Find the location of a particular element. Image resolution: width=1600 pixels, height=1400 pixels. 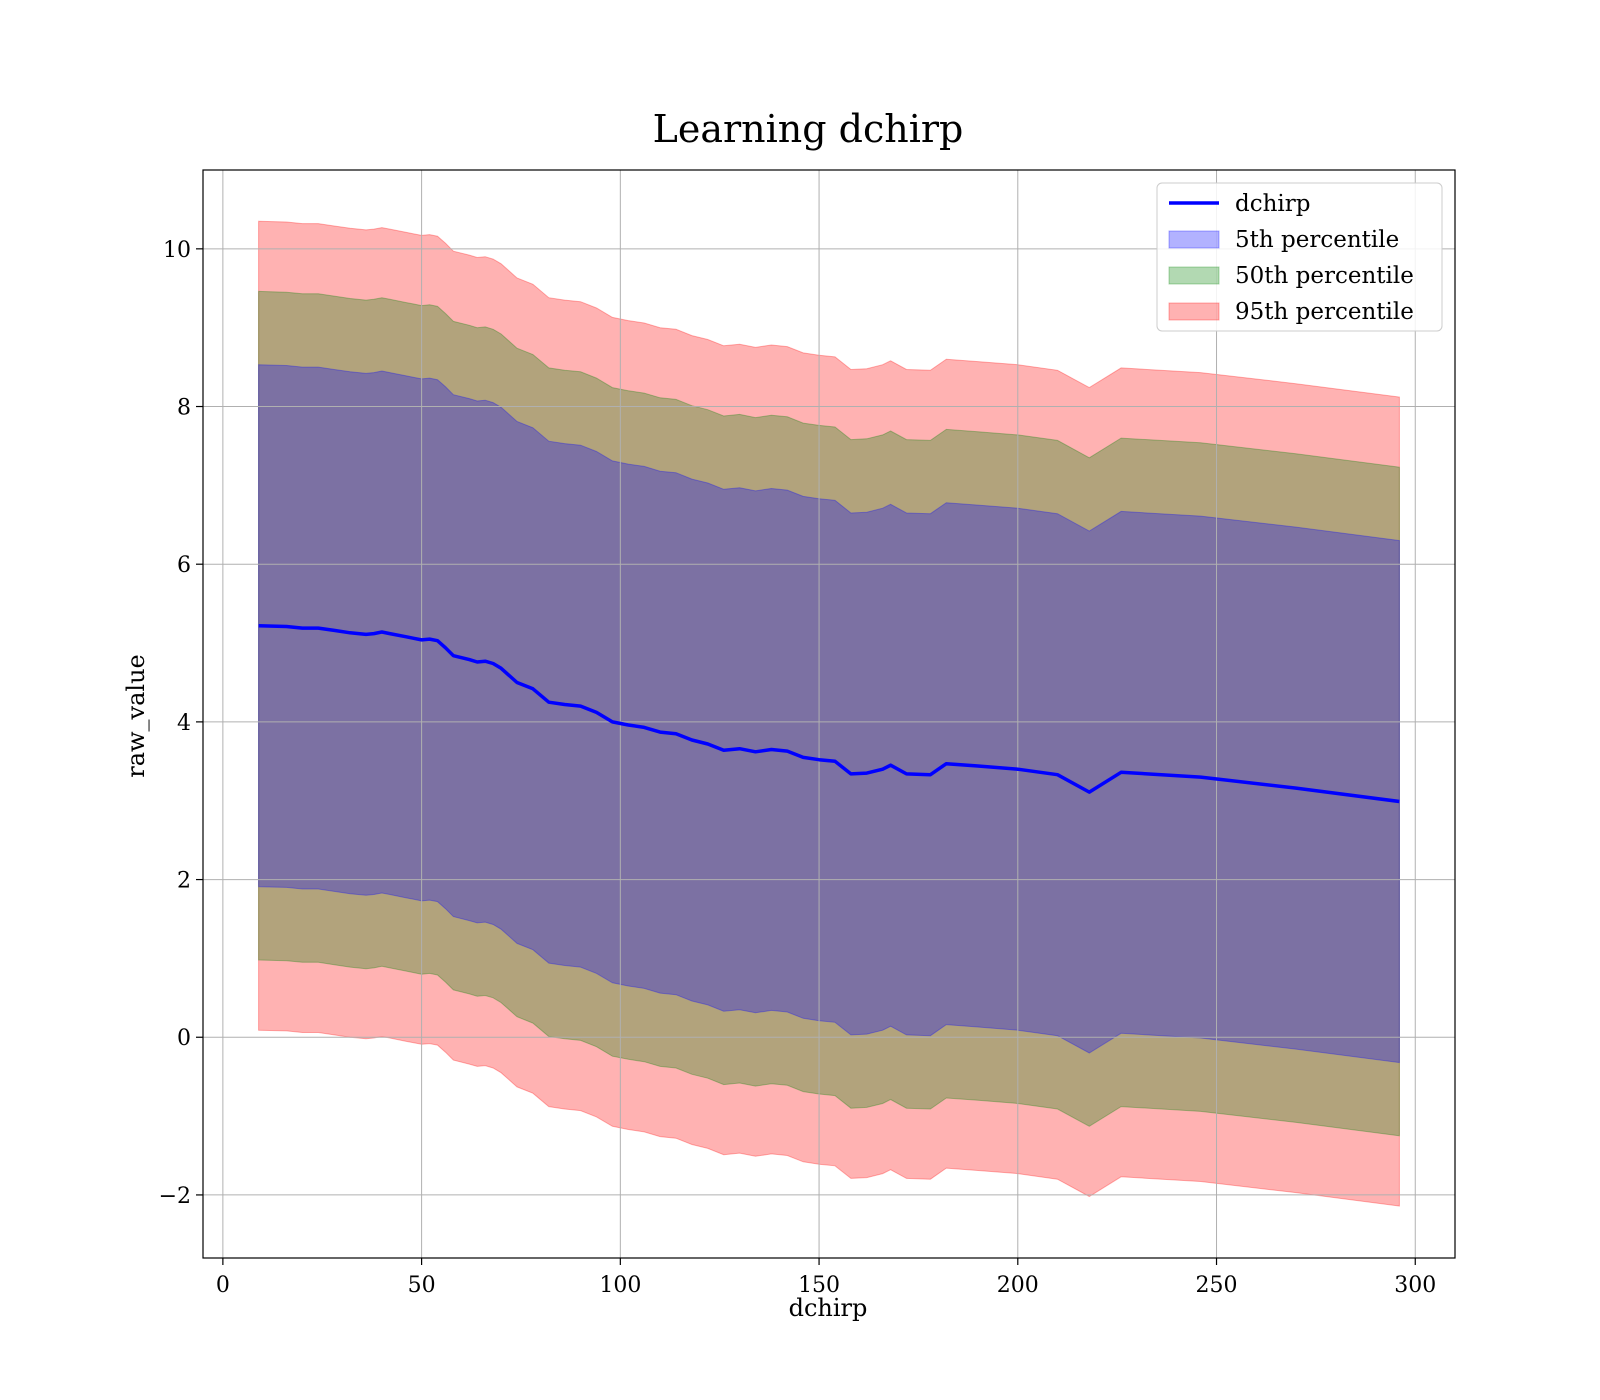

chart-title: Learning dchirp is located at coordinates (808, 129).